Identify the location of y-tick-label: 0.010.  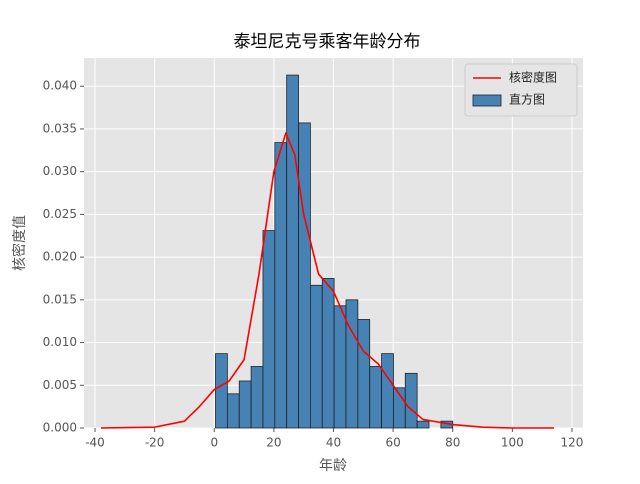
(60, 342).